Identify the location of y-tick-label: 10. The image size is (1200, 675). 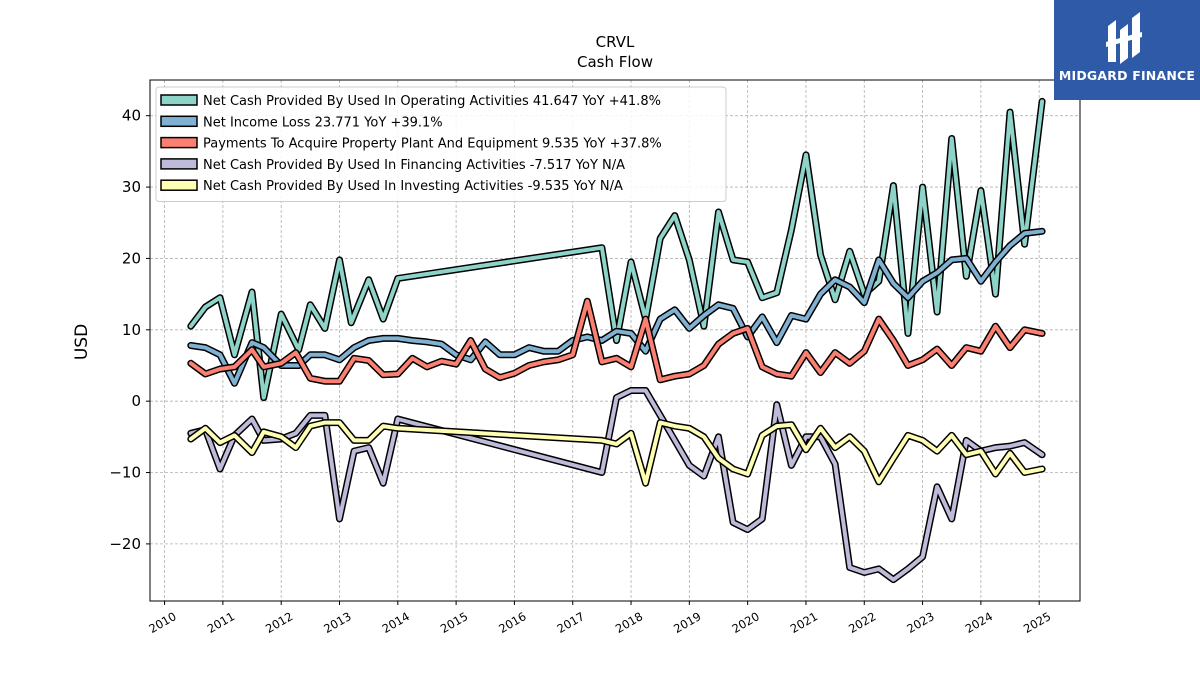
(131, 330).